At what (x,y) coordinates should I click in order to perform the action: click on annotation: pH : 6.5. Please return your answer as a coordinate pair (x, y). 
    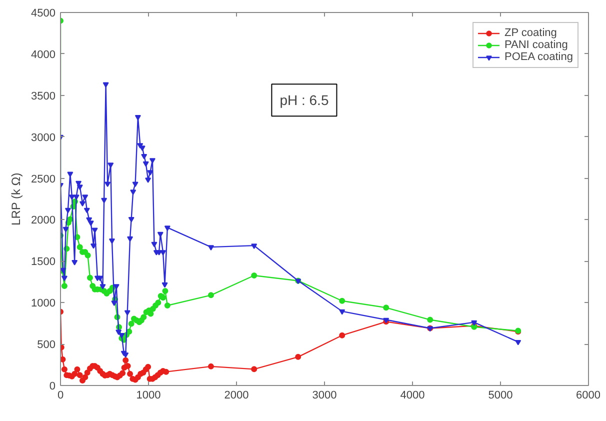
    Looking at the image, I should click on (304, 100).